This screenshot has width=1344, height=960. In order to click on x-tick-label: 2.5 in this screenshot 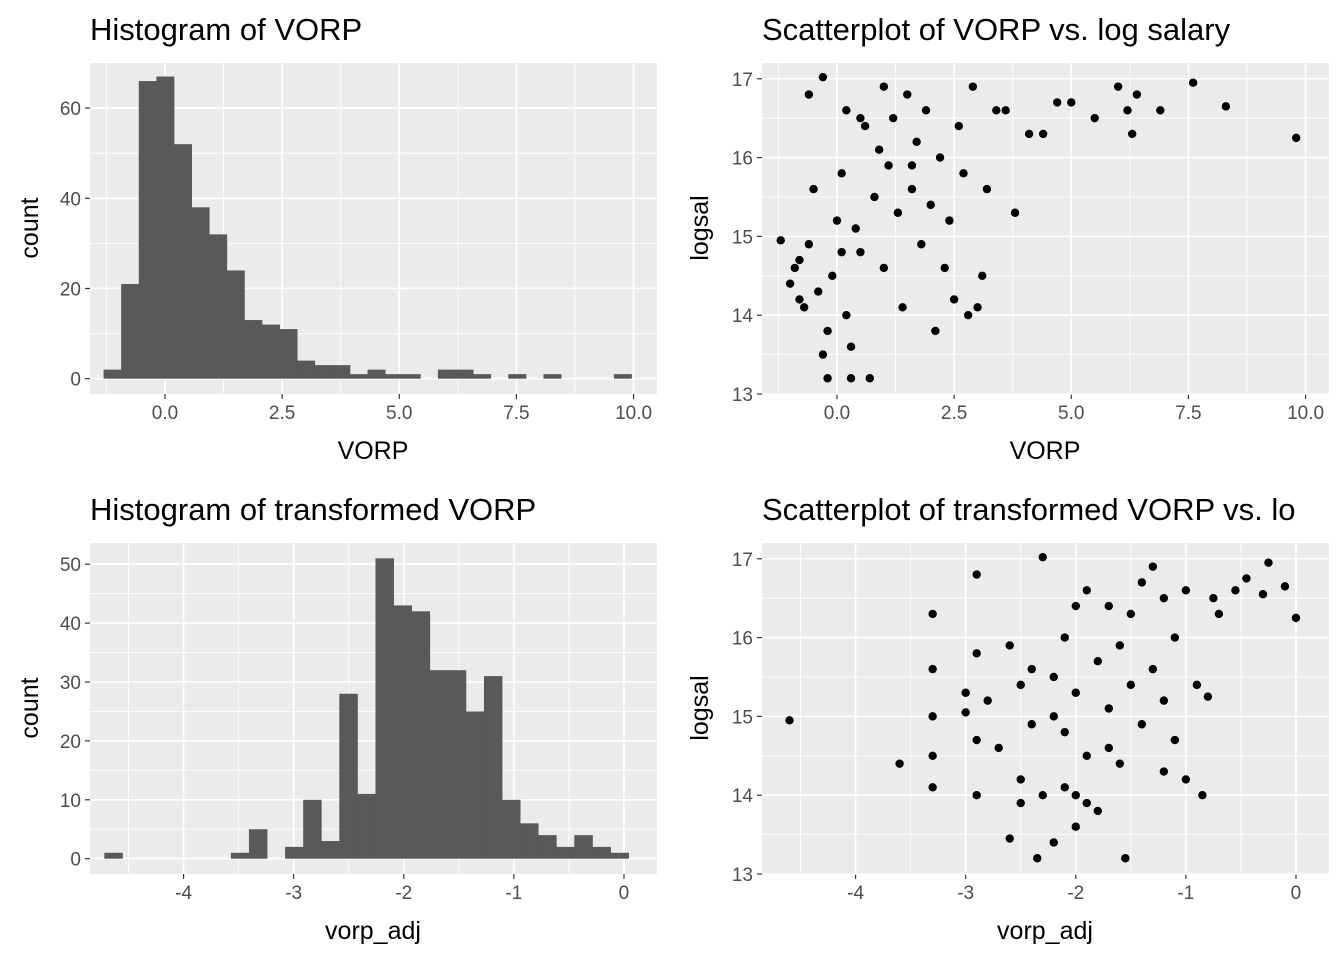, I will do `click(282, 413)`.